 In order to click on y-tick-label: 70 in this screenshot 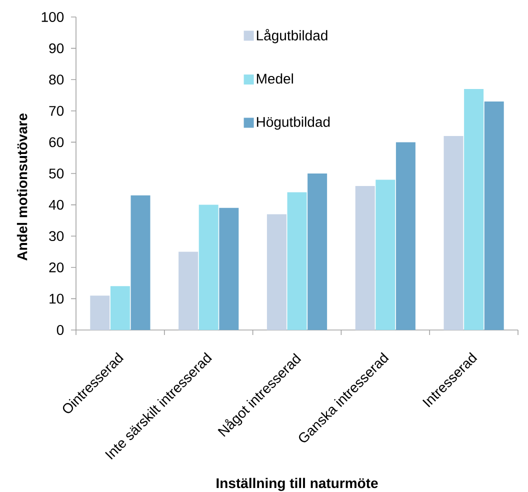, I will do `click(56, 111)`.